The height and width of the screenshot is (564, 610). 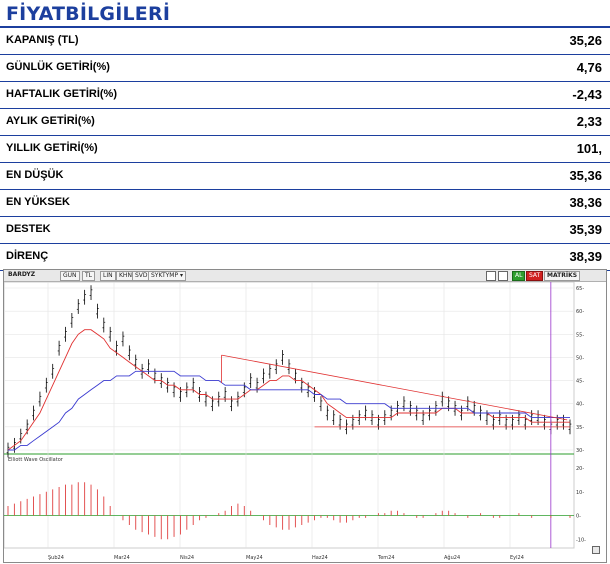 I want to click on table-row: DESTEK 35,39, so click(x=305, y=230).